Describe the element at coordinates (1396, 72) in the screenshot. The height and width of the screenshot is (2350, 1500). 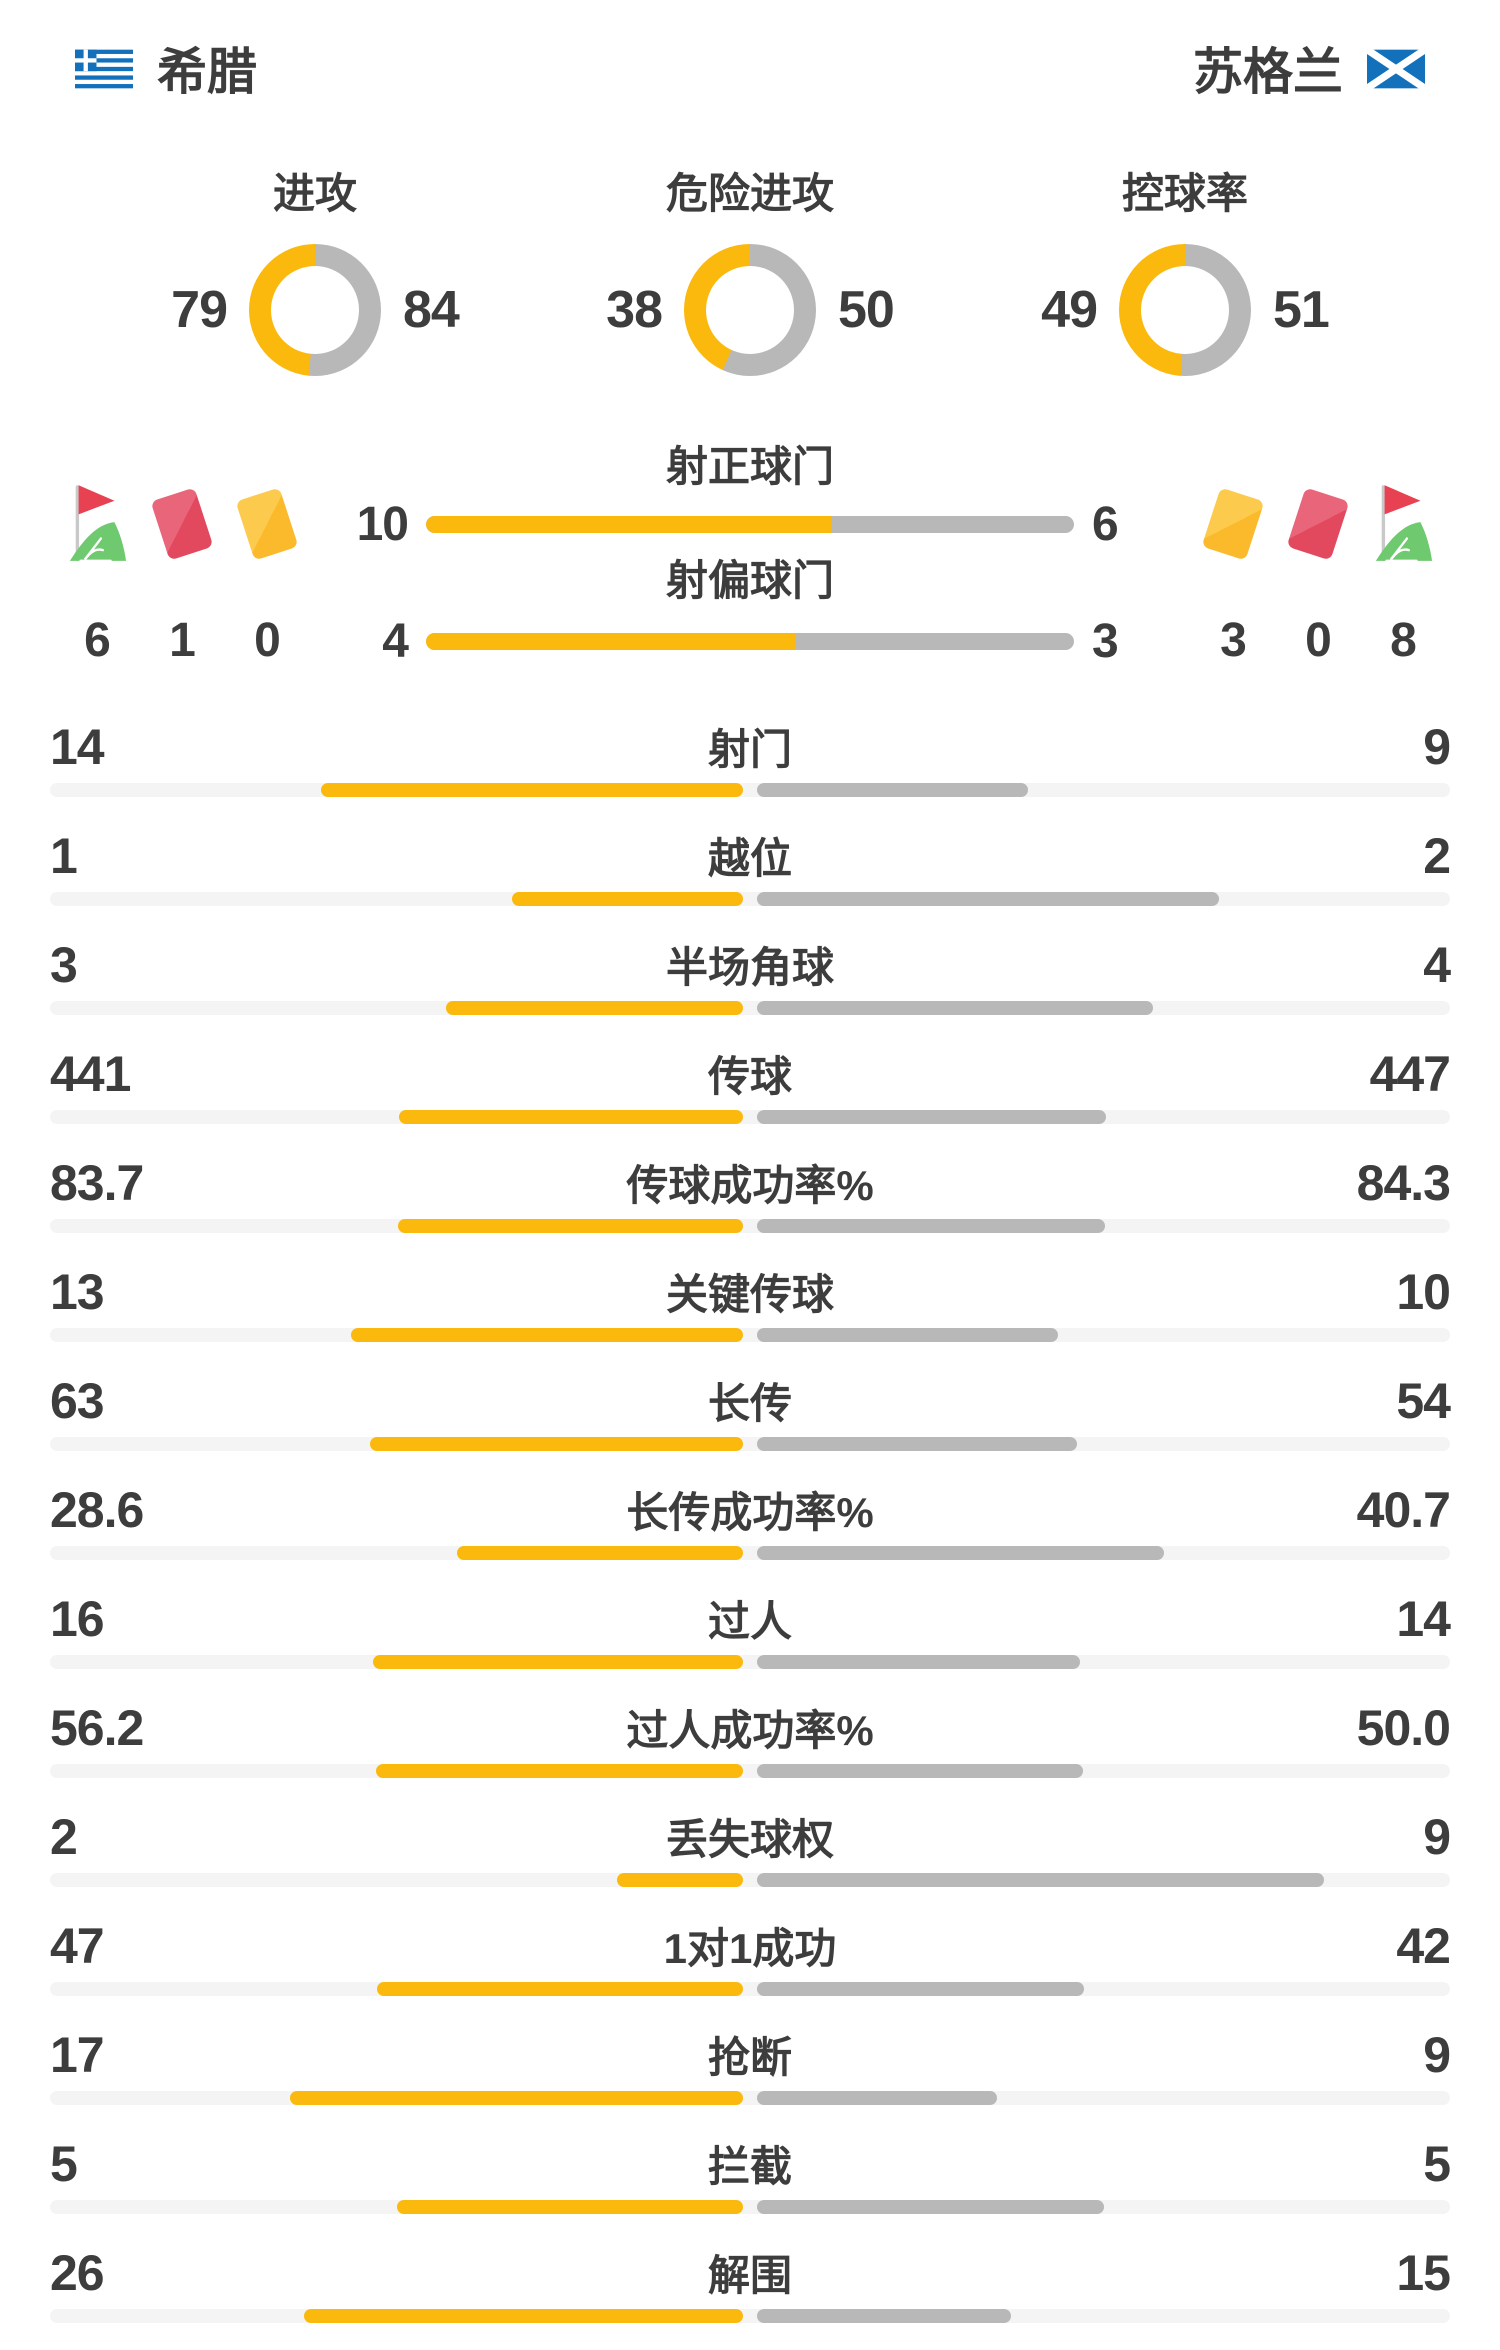
I see `scotland-flag-icon` at that location.